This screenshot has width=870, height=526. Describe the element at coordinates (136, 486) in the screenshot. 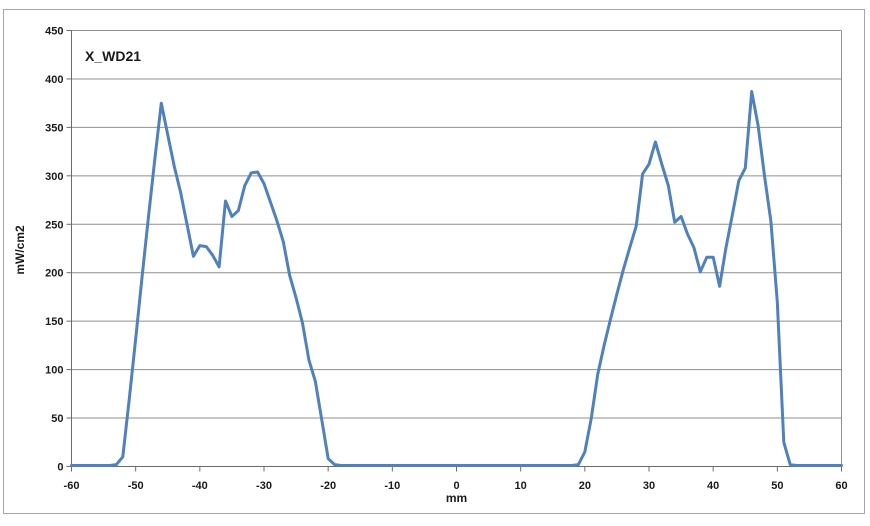

I see `x-tick-label--50: -50` at that location.